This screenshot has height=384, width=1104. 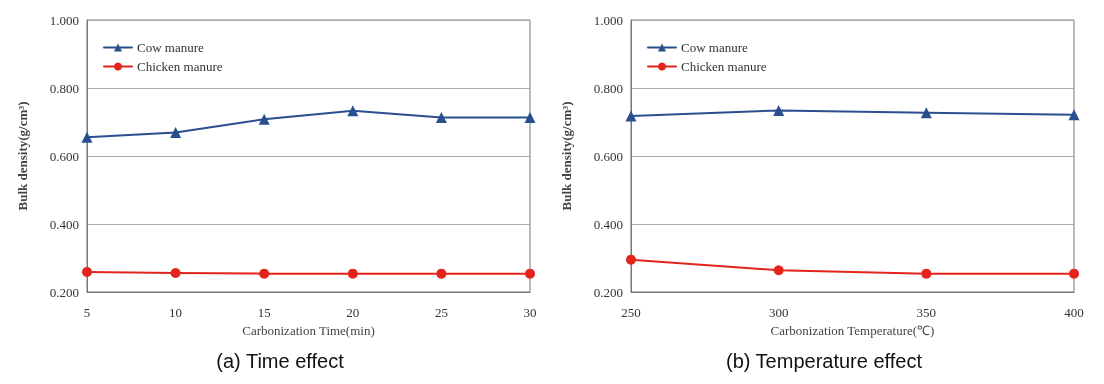 What do you see at coordinates (926, 312) in the screenshot?
I see `x-tick-label: 350` at bounding box center [926, 312].